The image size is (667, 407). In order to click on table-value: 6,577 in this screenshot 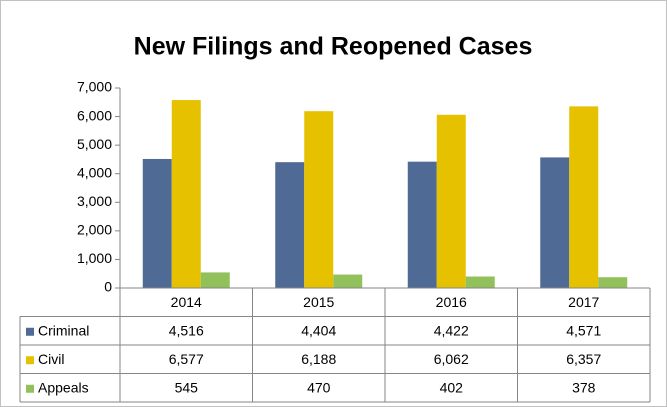, I will do `click(186, 359)`.